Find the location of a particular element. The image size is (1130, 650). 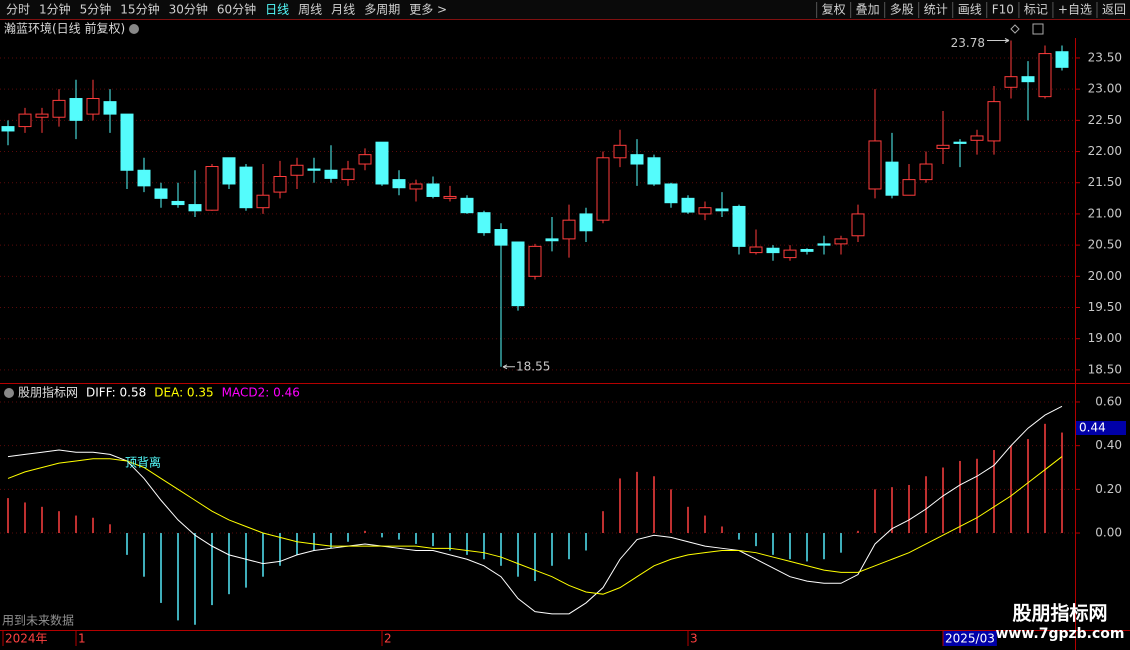

max-arrow is located at coordinates (998, 40).